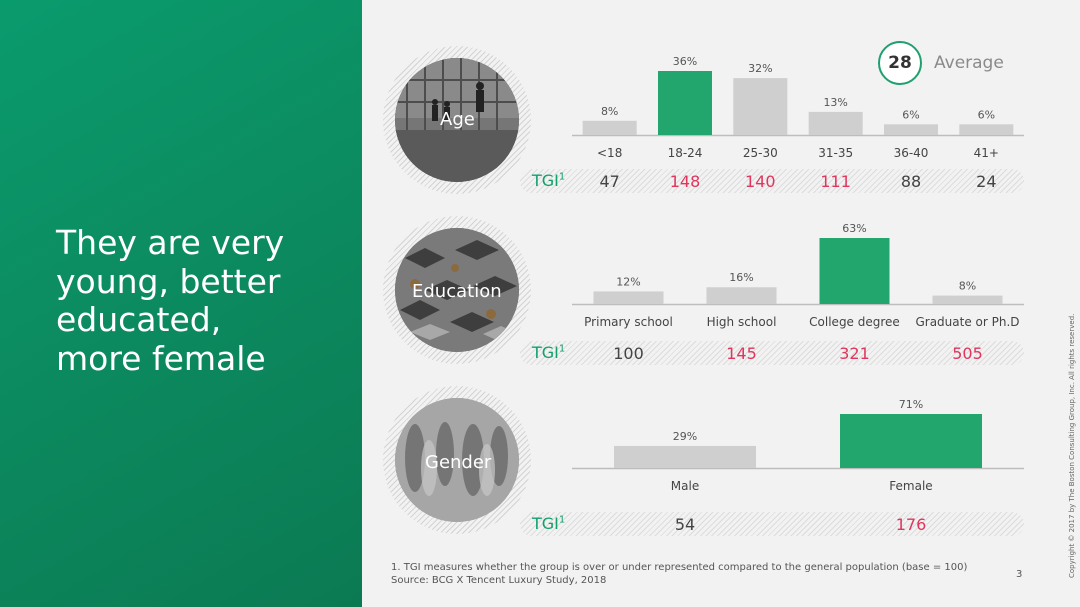  I want to click on age-tgi-band, so click(772, 181).